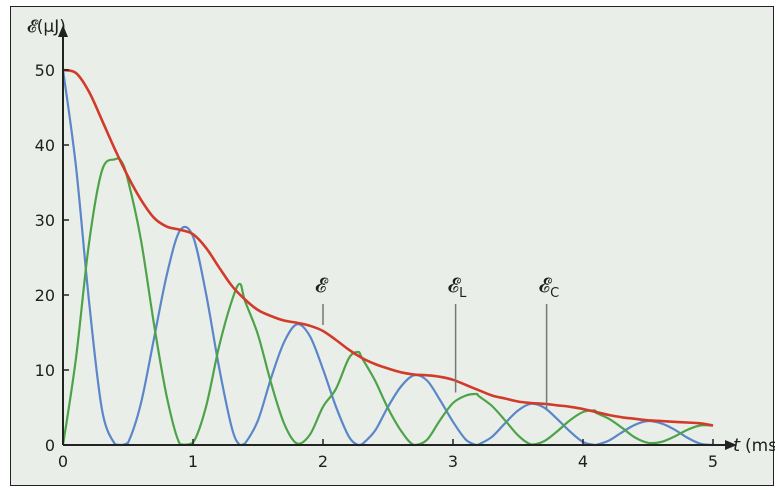  I want to click on x-tick-label: 5, so click(713, 461).